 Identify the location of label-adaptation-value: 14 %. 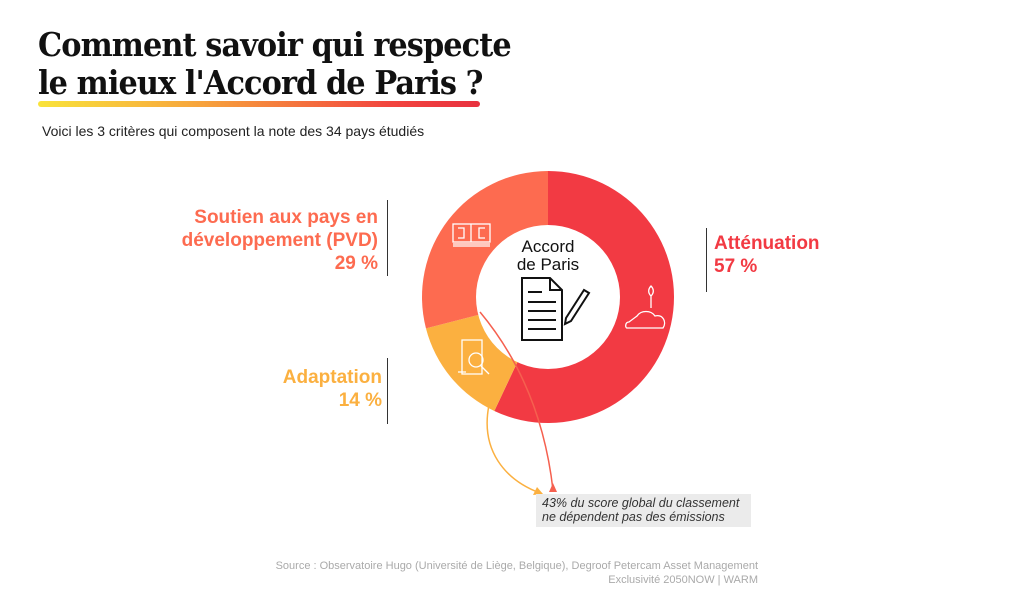
(360, 400).